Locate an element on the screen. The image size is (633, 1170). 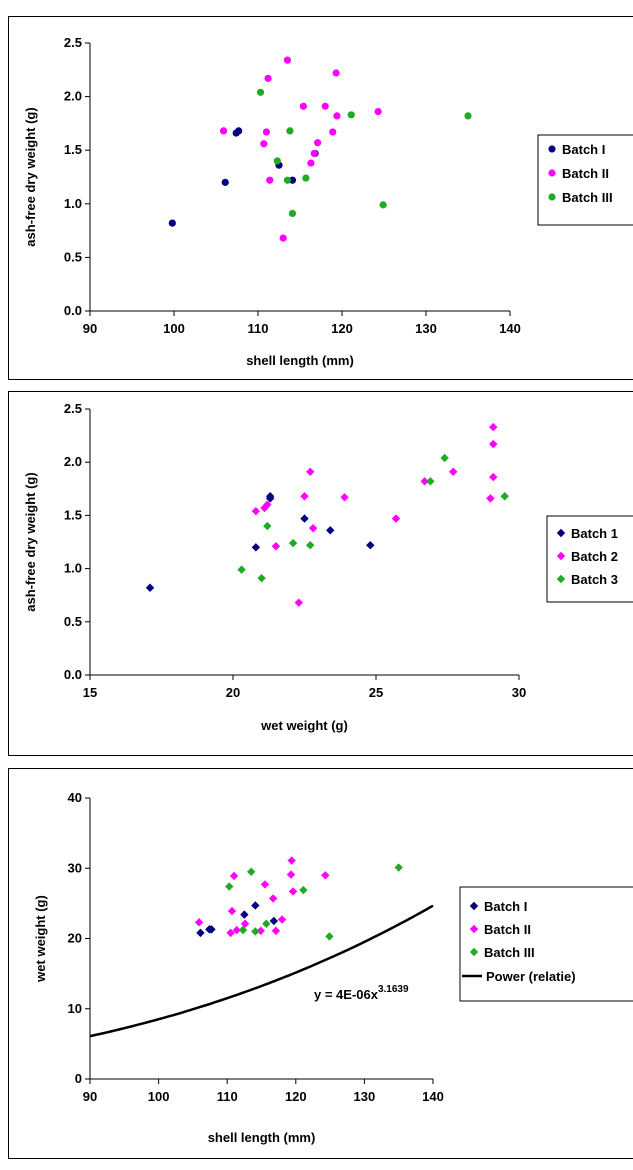
legend-label: Batch 2 is located at coordinates (594, 556).